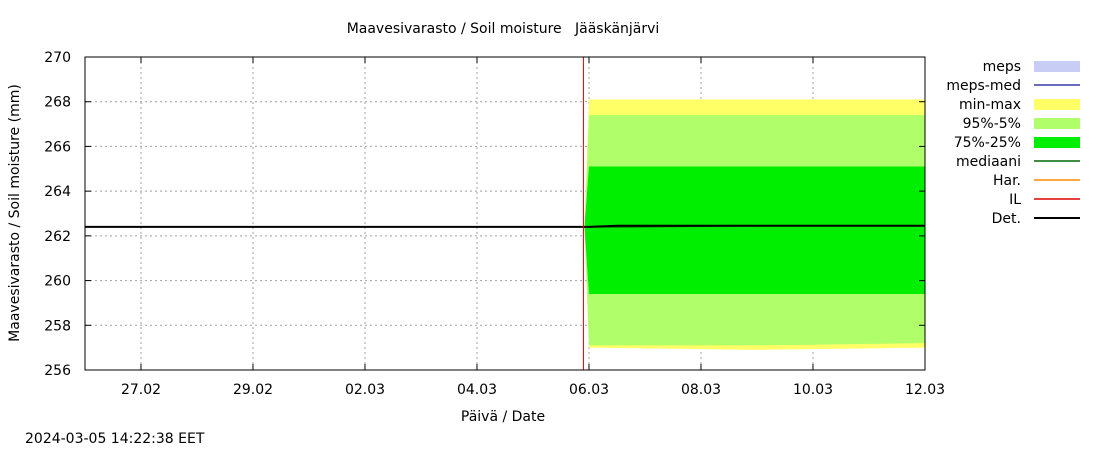 The height and width of the screenshot is (450, 1100). I want to click on y-tick-label: 262, so click(57, 237).